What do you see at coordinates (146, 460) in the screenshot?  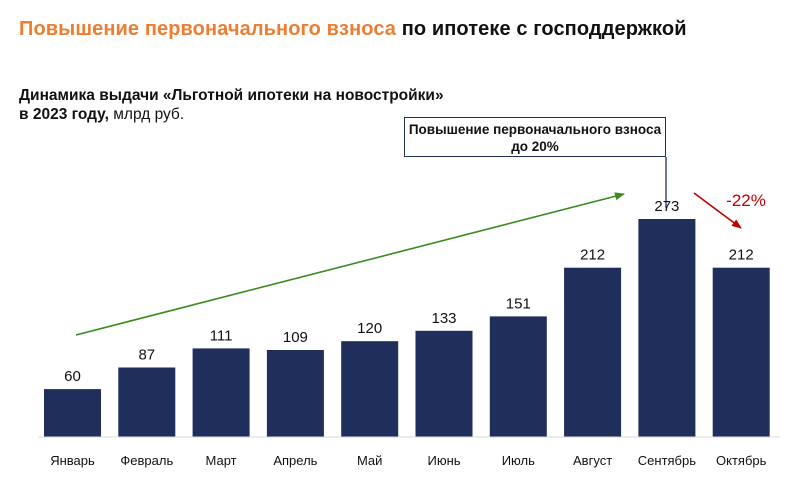 I see `category-label-2: Февраль` at bounding box center [146, 460].